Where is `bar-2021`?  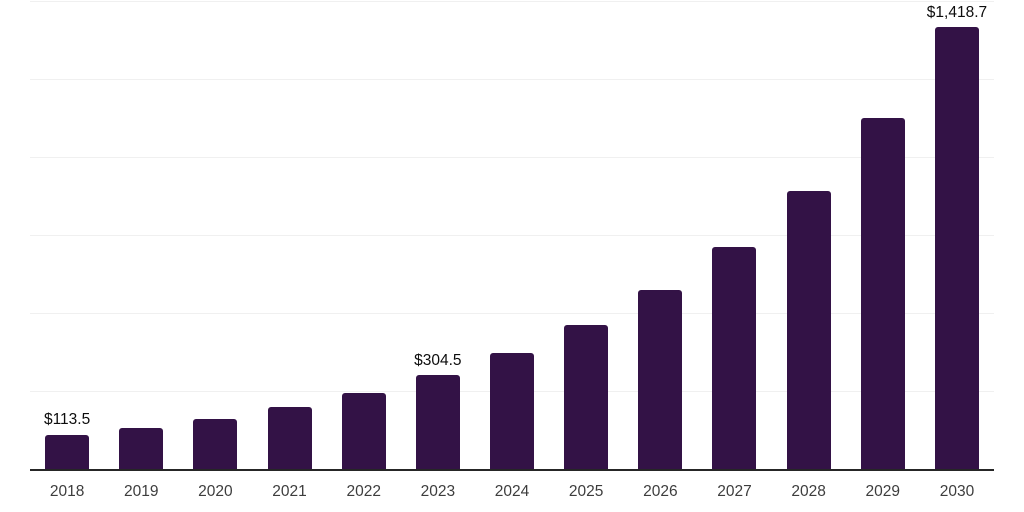
bar-2021 is located at coordinates (289, 438).